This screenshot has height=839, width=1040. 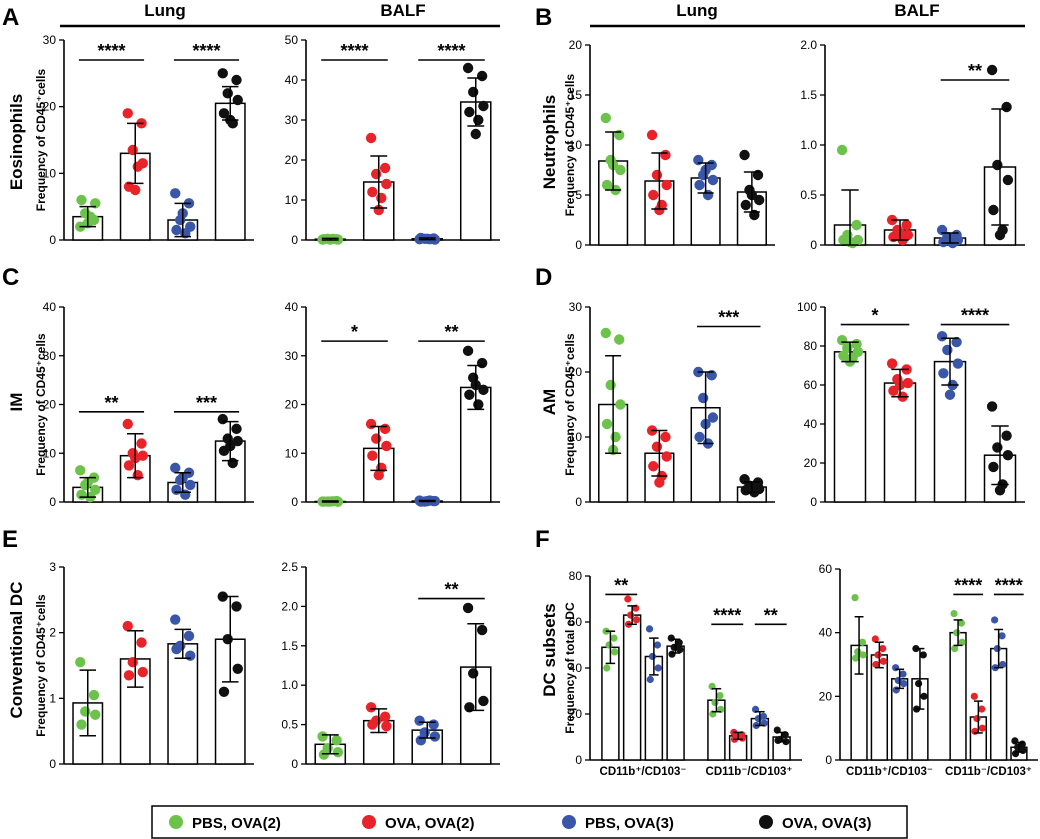 What do you see at coordinates (874, 316) in the screenshot?
I see `significance-label: *` at bounding box center [874, 316].